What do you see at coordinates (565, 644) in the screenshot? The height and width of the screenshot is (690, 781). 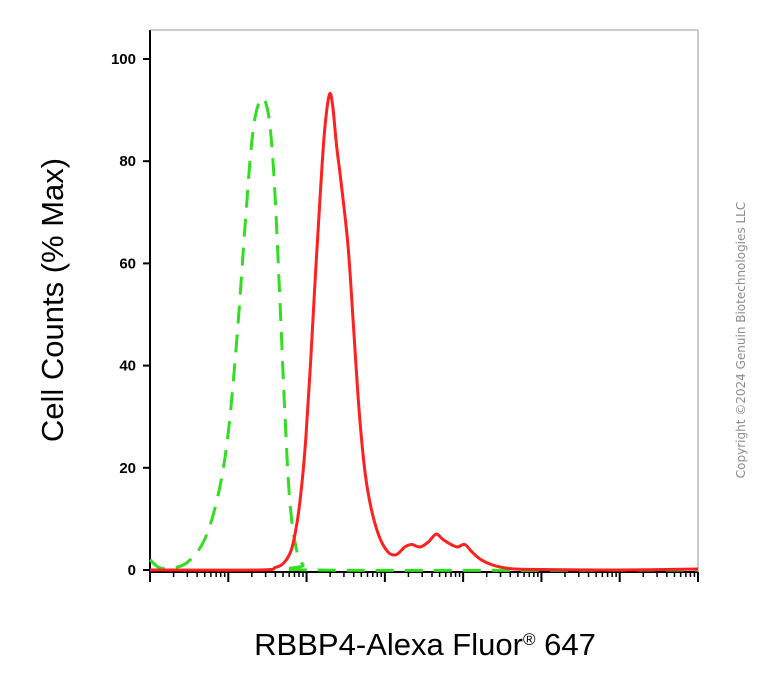 I see `x-axis-label-suffix: 647` at bounding box center [565, 644].